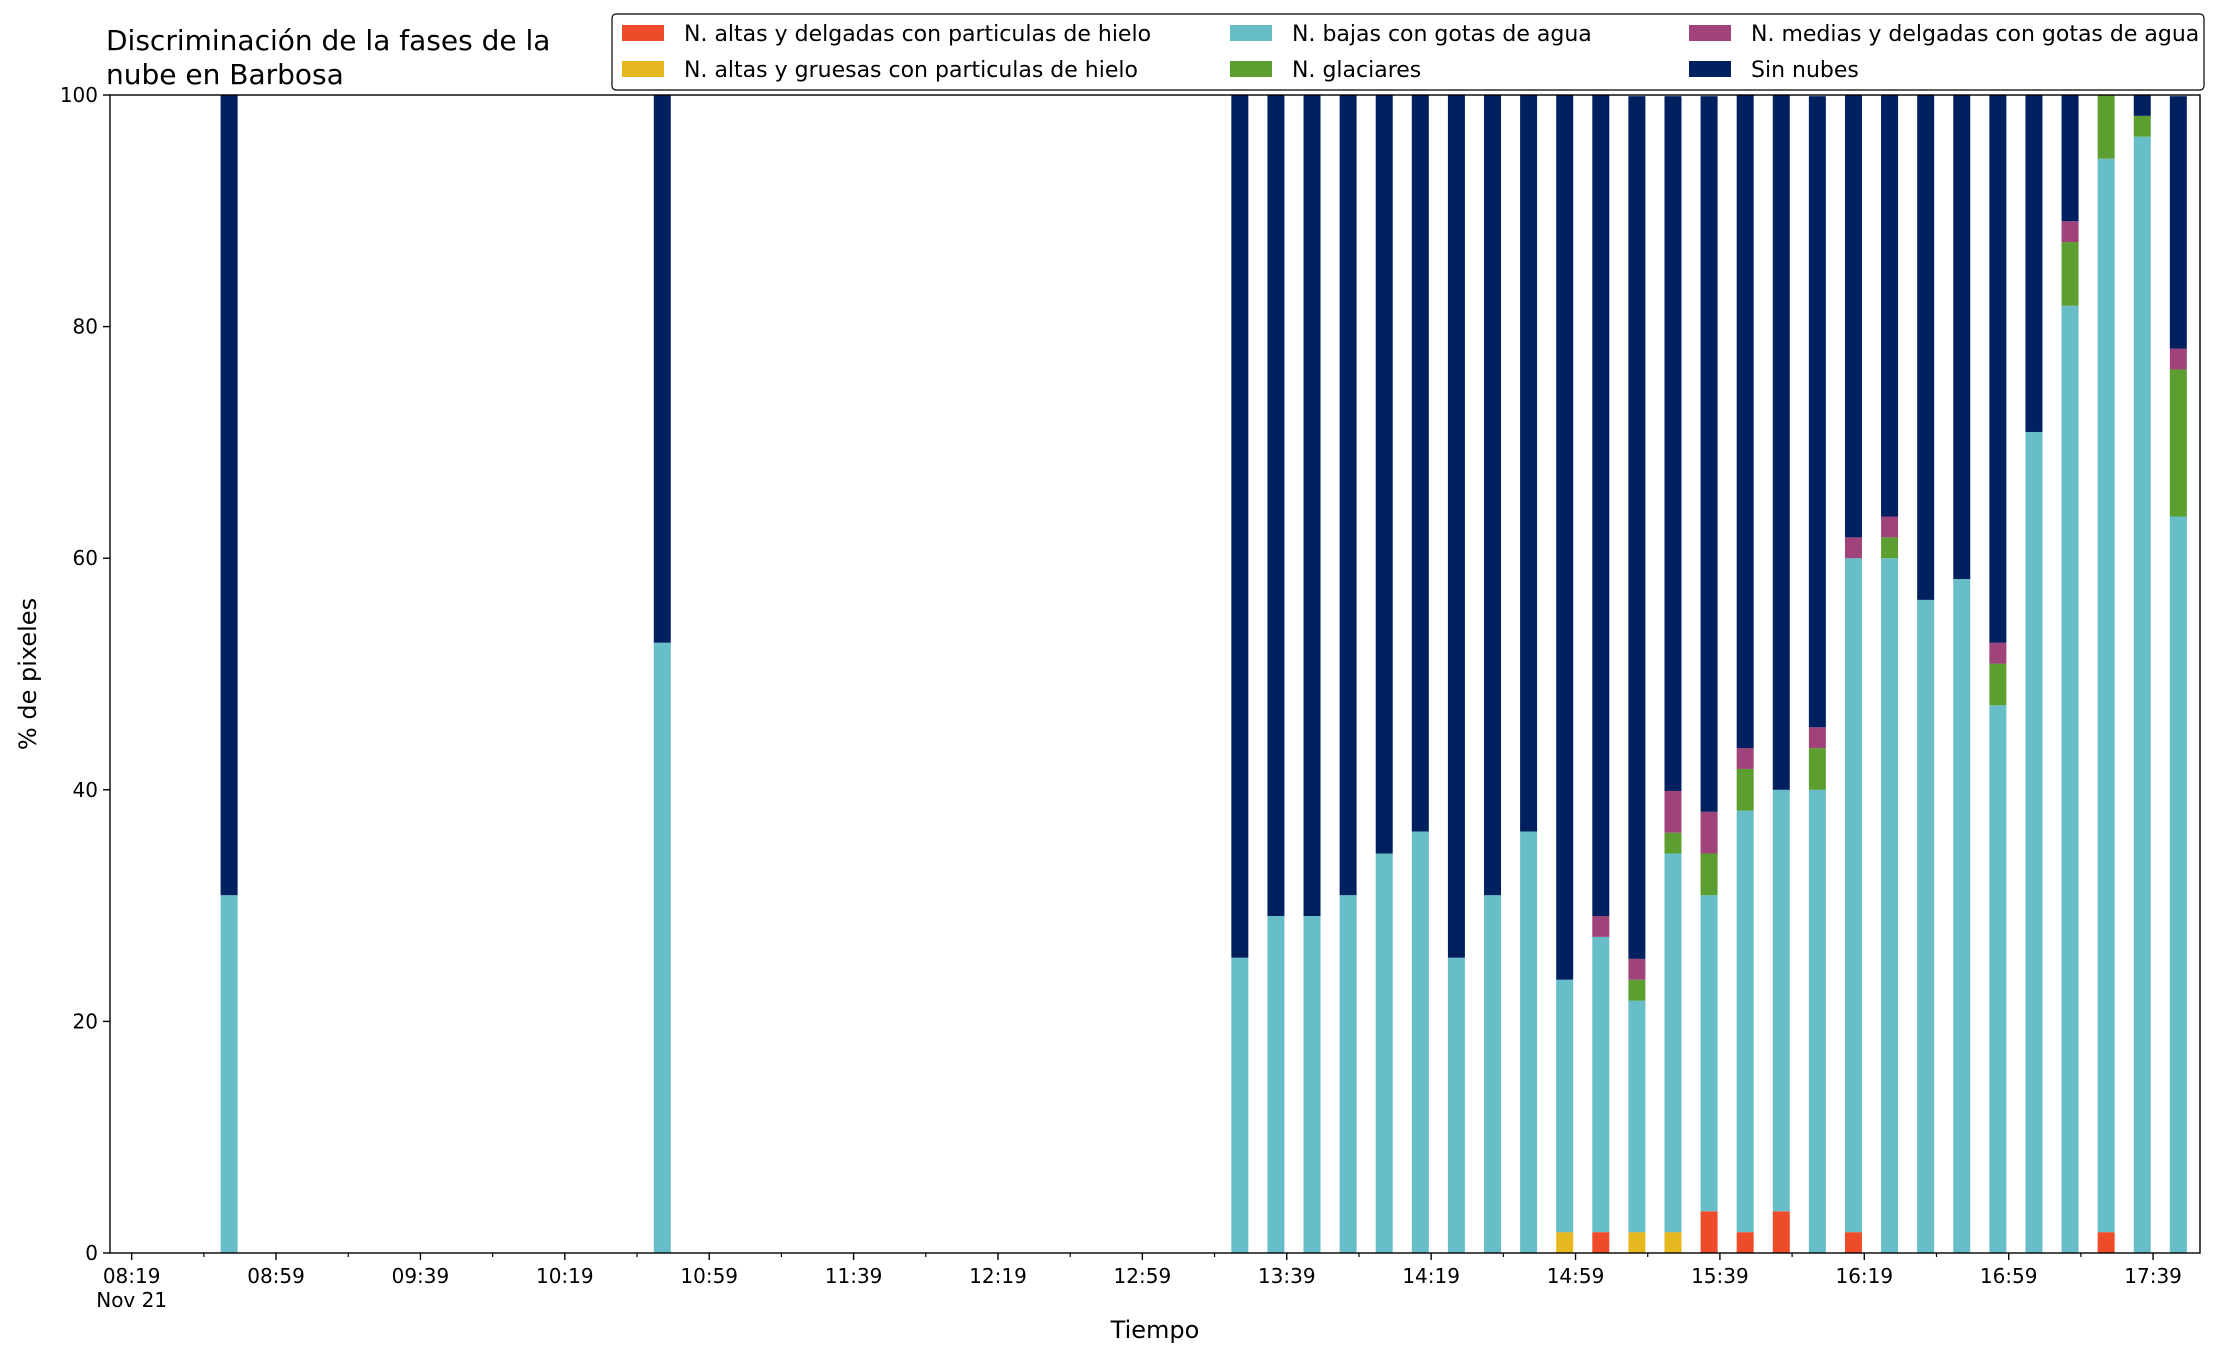  I want to click on x-tick-label: 17:39, so click(2153, 1276).